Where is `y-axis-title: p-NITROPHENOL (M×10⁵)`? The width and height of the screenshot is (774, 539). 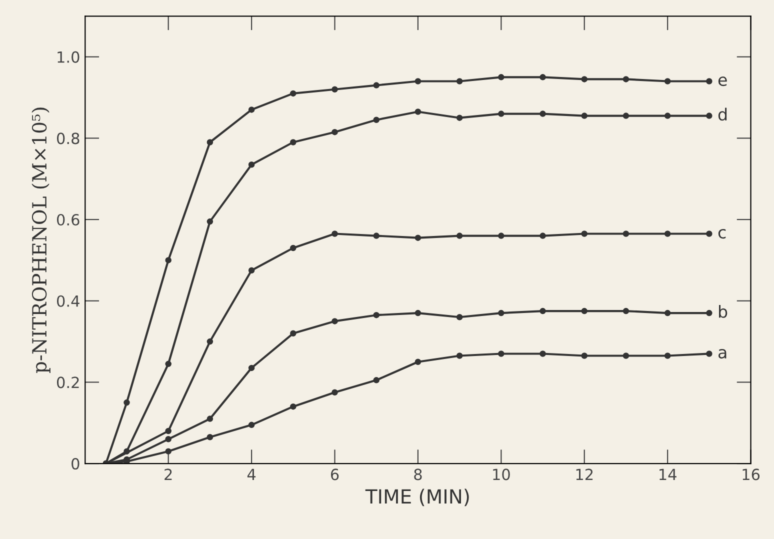 y-axis-title: p-NITROPHENOL (M×10⁵) is located at coordinates (41, 241).